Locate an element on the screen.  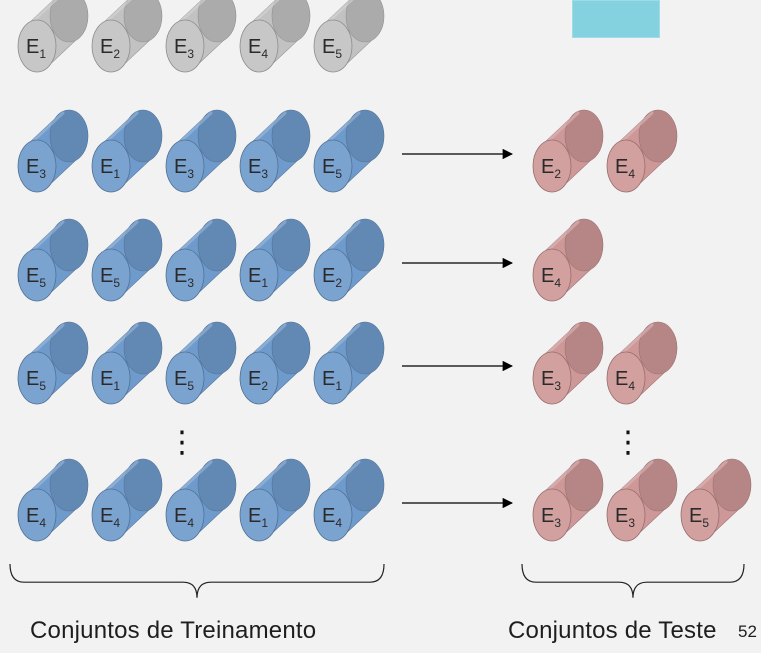
test-sets-caption: Conjuntos de Teste is located at coordinates (612, 630).